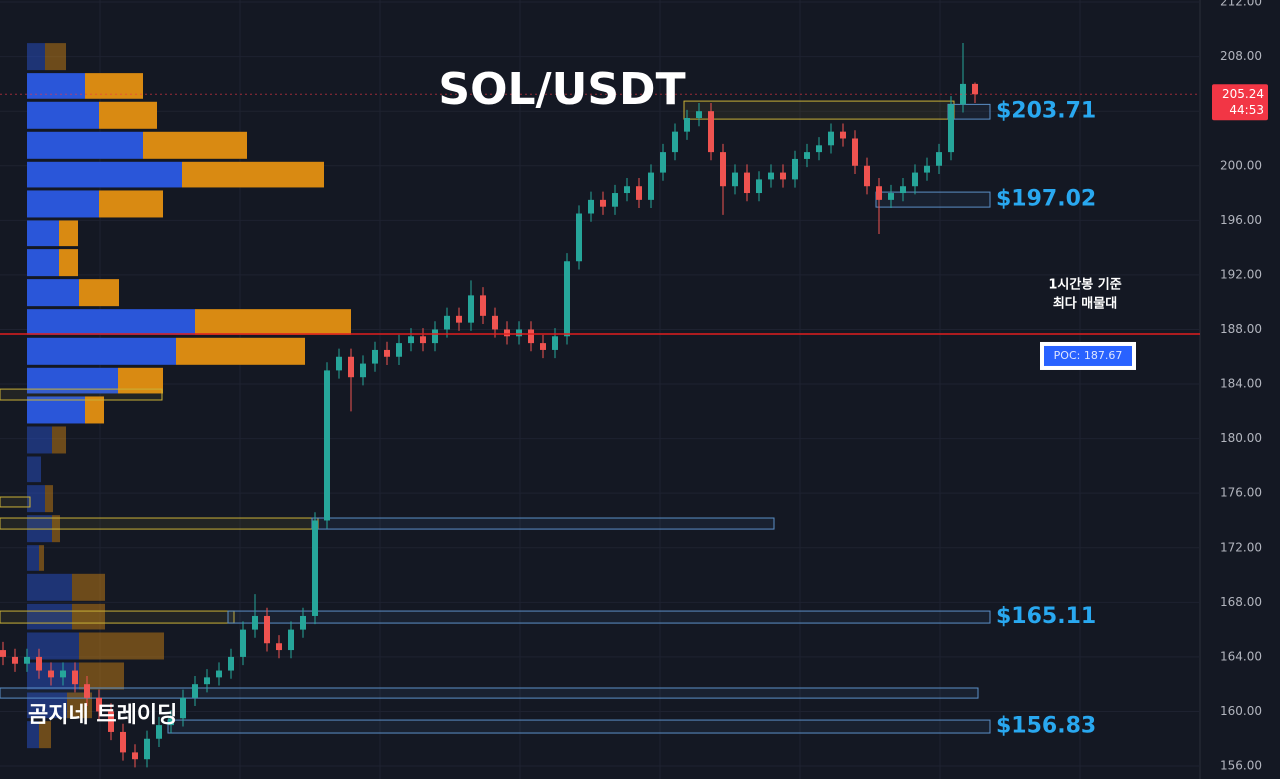 The width and height of the screenshot is (1280, 779). What do you see at coordinates (1240, 102) in the screenshot?
I see `last-price-box` at bounding box center [1240, 102].